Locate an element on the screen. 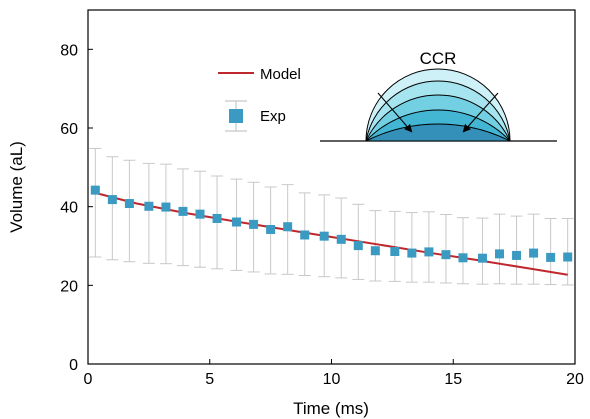 The height and width of the screenshot is (419, 590). ccr-arrow-left-icon is located at coordinates (395, 112).